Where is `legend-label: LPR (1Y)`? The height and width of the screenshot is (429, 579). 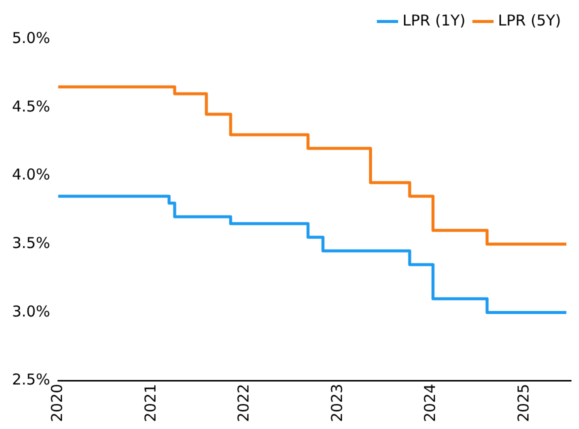 legend-label: LPR (1Y) is located at coordinates (434, 20).